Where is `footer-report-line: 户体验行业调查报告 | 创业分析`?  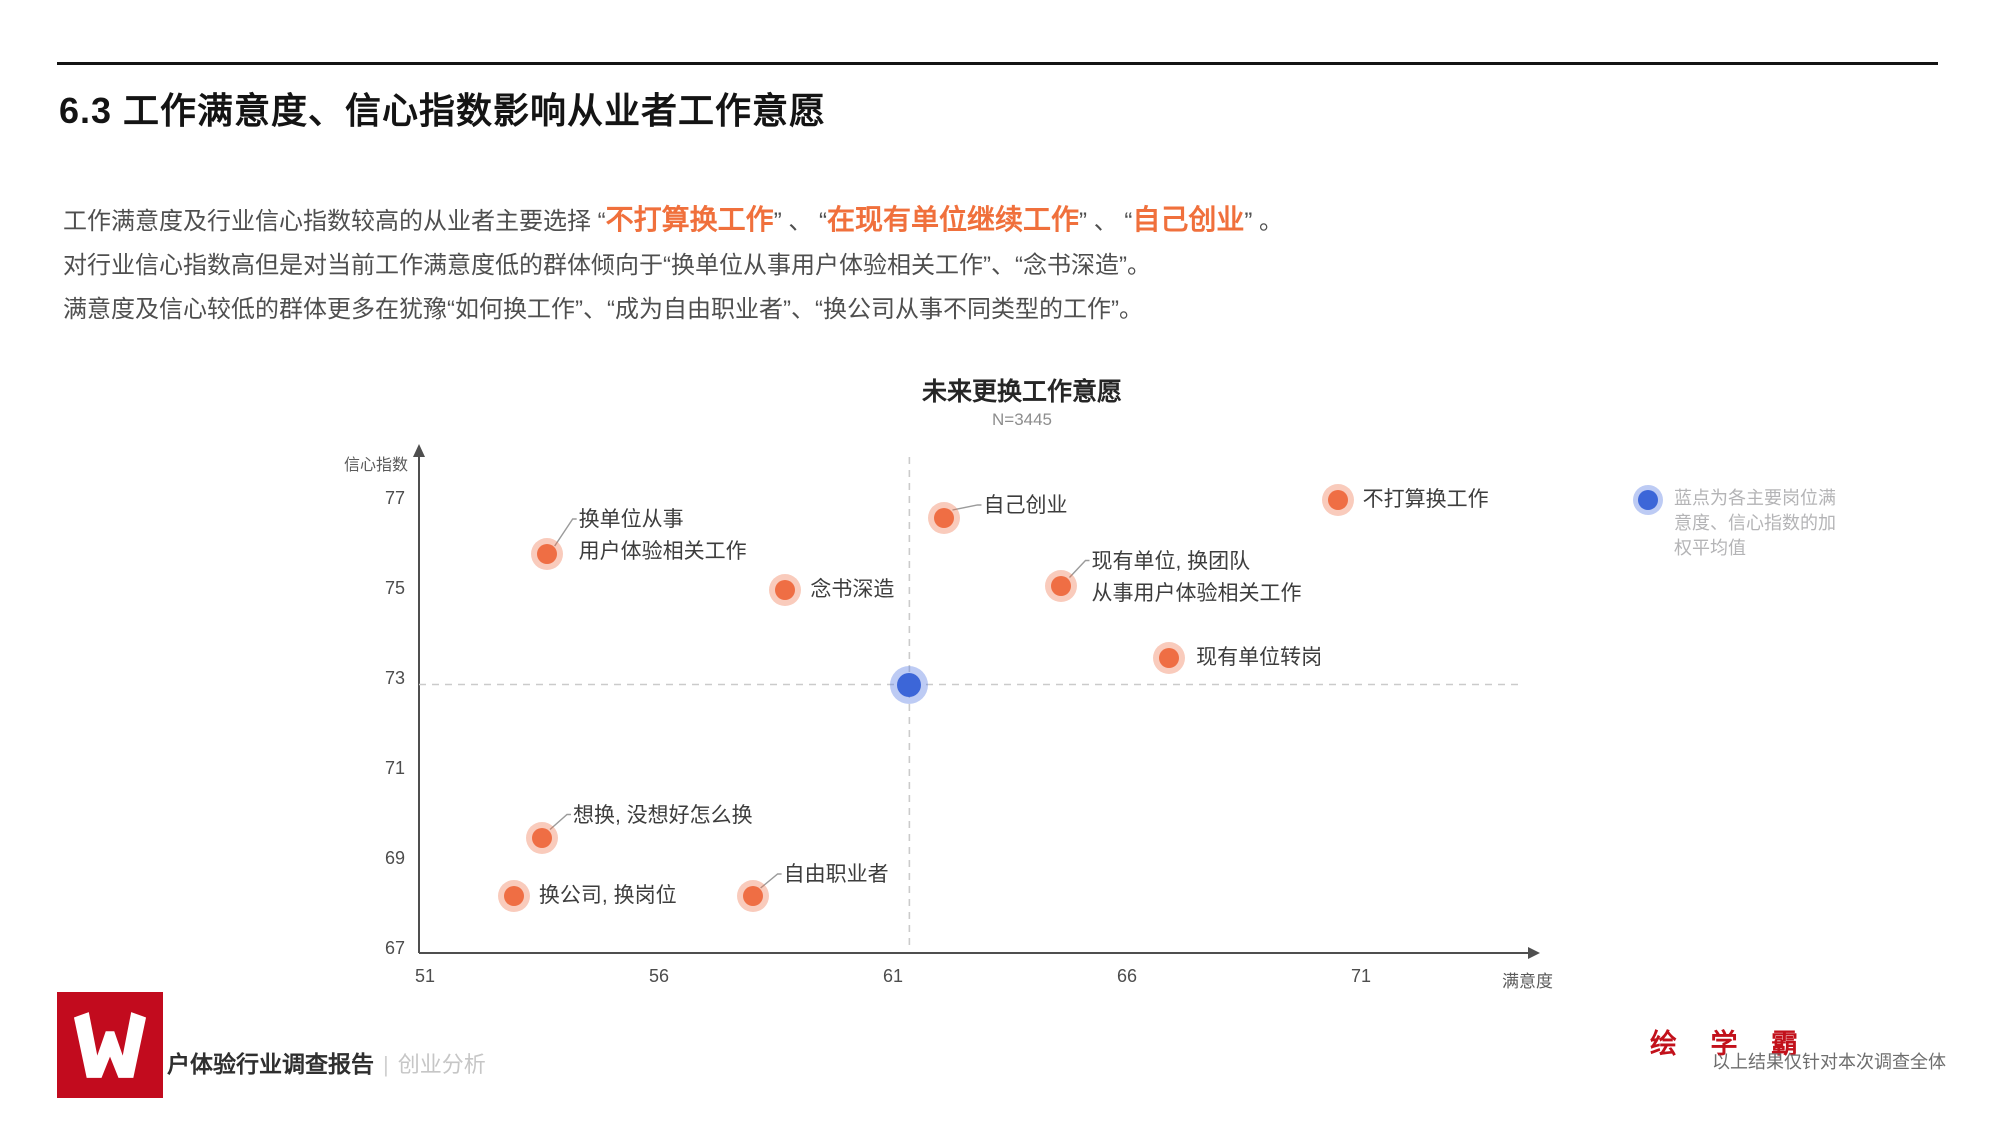
footer-report-line: 户体验行业调查报告 | 创业分析 is located at coordinates (326, 1062).